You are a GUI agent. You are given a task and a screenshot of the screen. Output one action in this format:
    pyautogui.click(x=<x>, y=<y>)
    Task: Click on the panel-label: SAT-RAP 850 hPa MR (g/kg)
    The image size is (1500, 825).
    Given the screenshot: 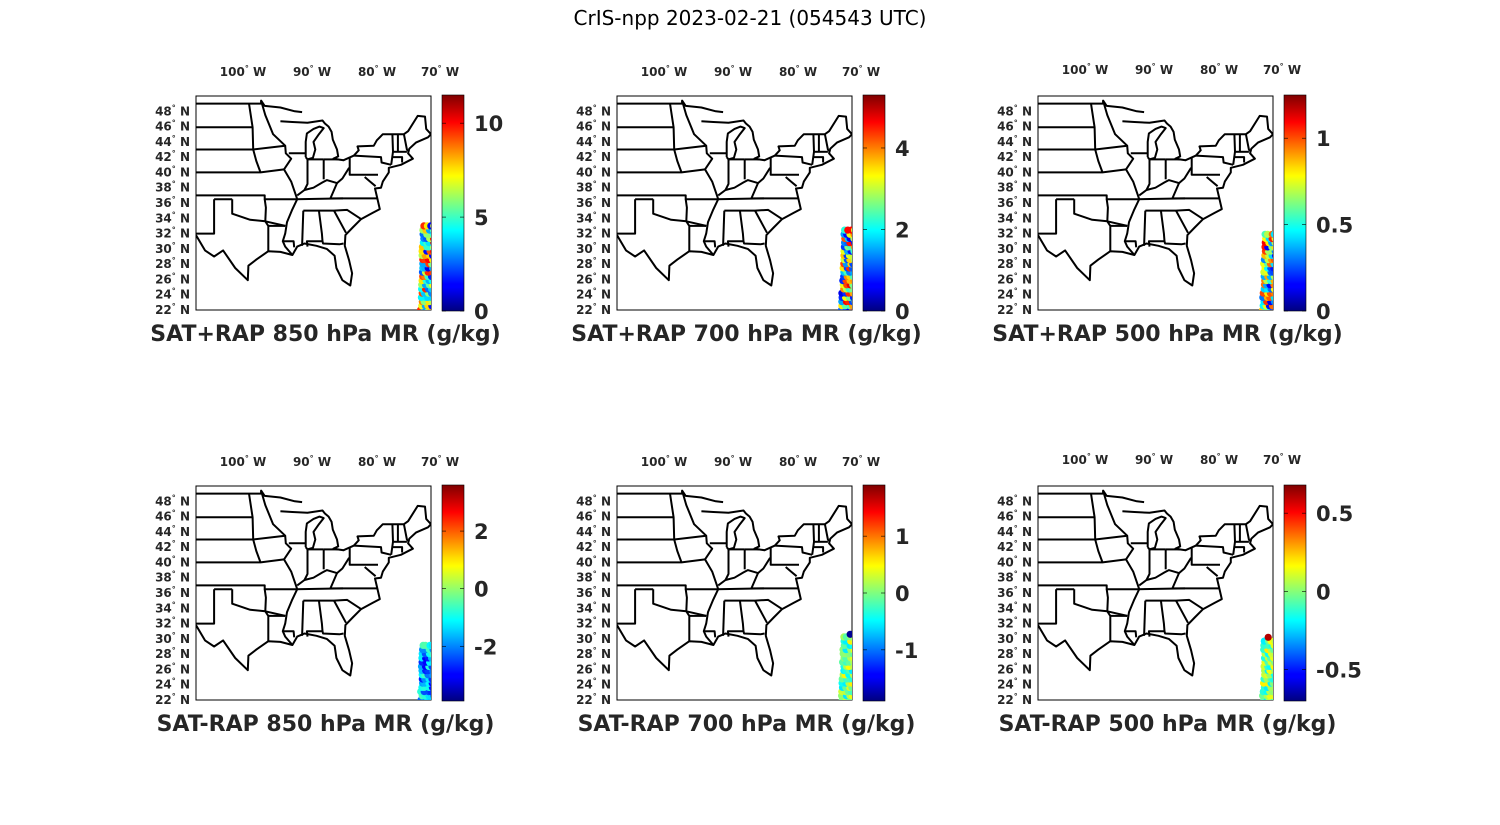 What is the action you would take?
    pyautogui.click(x=326, y=724)
    